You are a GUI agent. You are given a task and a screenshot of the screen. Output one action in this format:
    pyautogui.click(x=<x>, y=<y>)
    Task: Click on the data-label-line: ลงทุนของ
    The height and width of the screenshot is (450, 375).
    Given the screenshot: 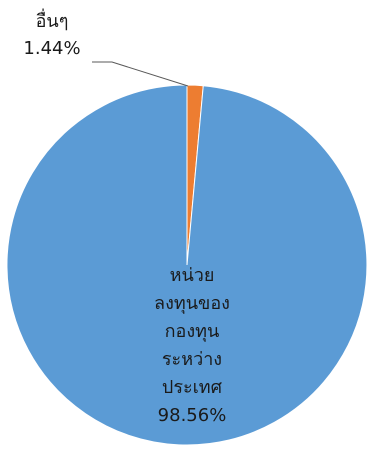 What is the action you would take?
    pyautogui.click(x=192, y=303)
    